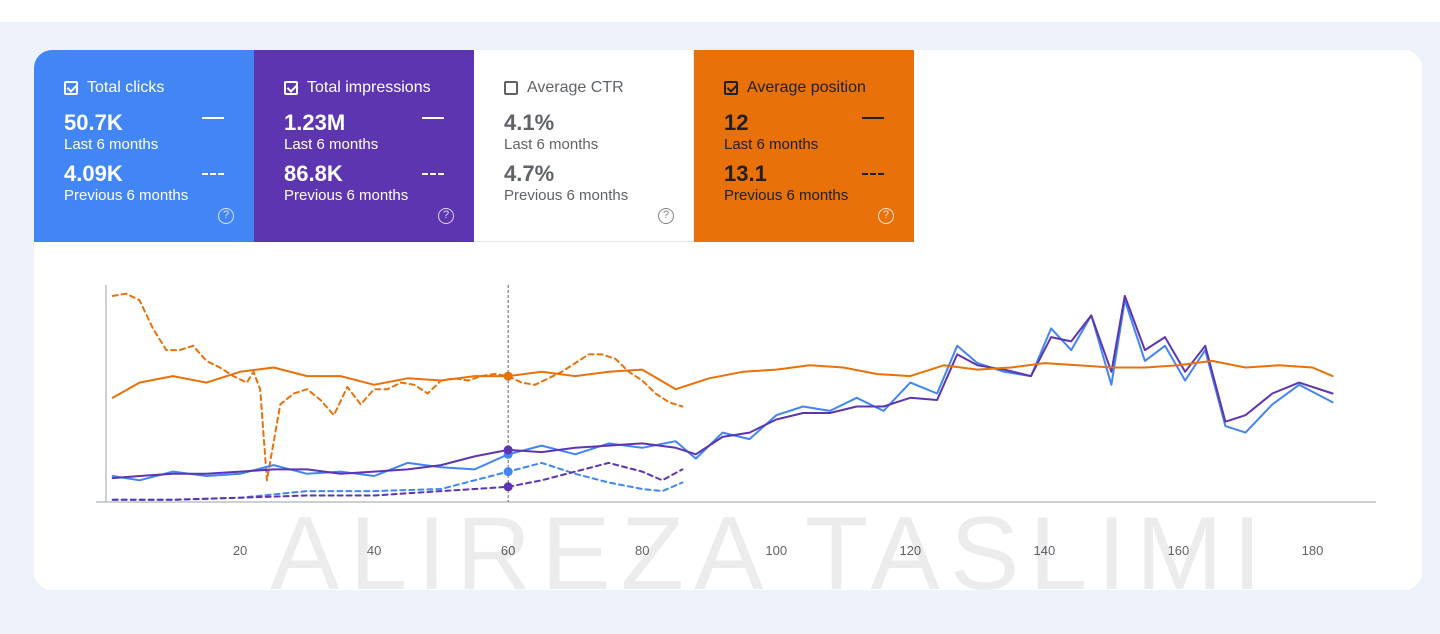 The height and width of the screenshot is (634, 1440). What do you see at coordinates (642, 550) in the screenshot?
I see `x-tick-label: 80` at bounding box center [642, 550].